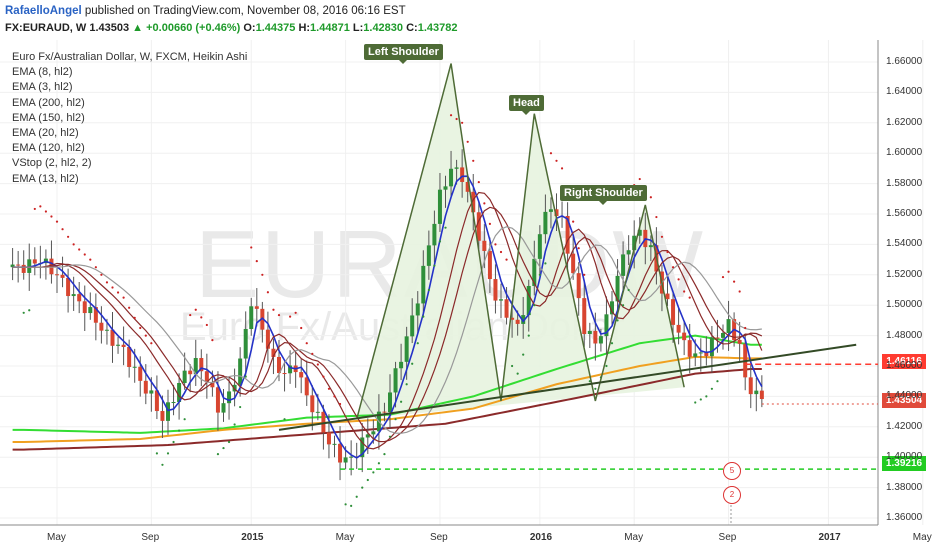 This screenshot has height=550, width=932. What do you see at coordinates (48, 102) in the screenshot?
I see `legend-item: EMA (200, hl2)` at bounding box center [48, 102].